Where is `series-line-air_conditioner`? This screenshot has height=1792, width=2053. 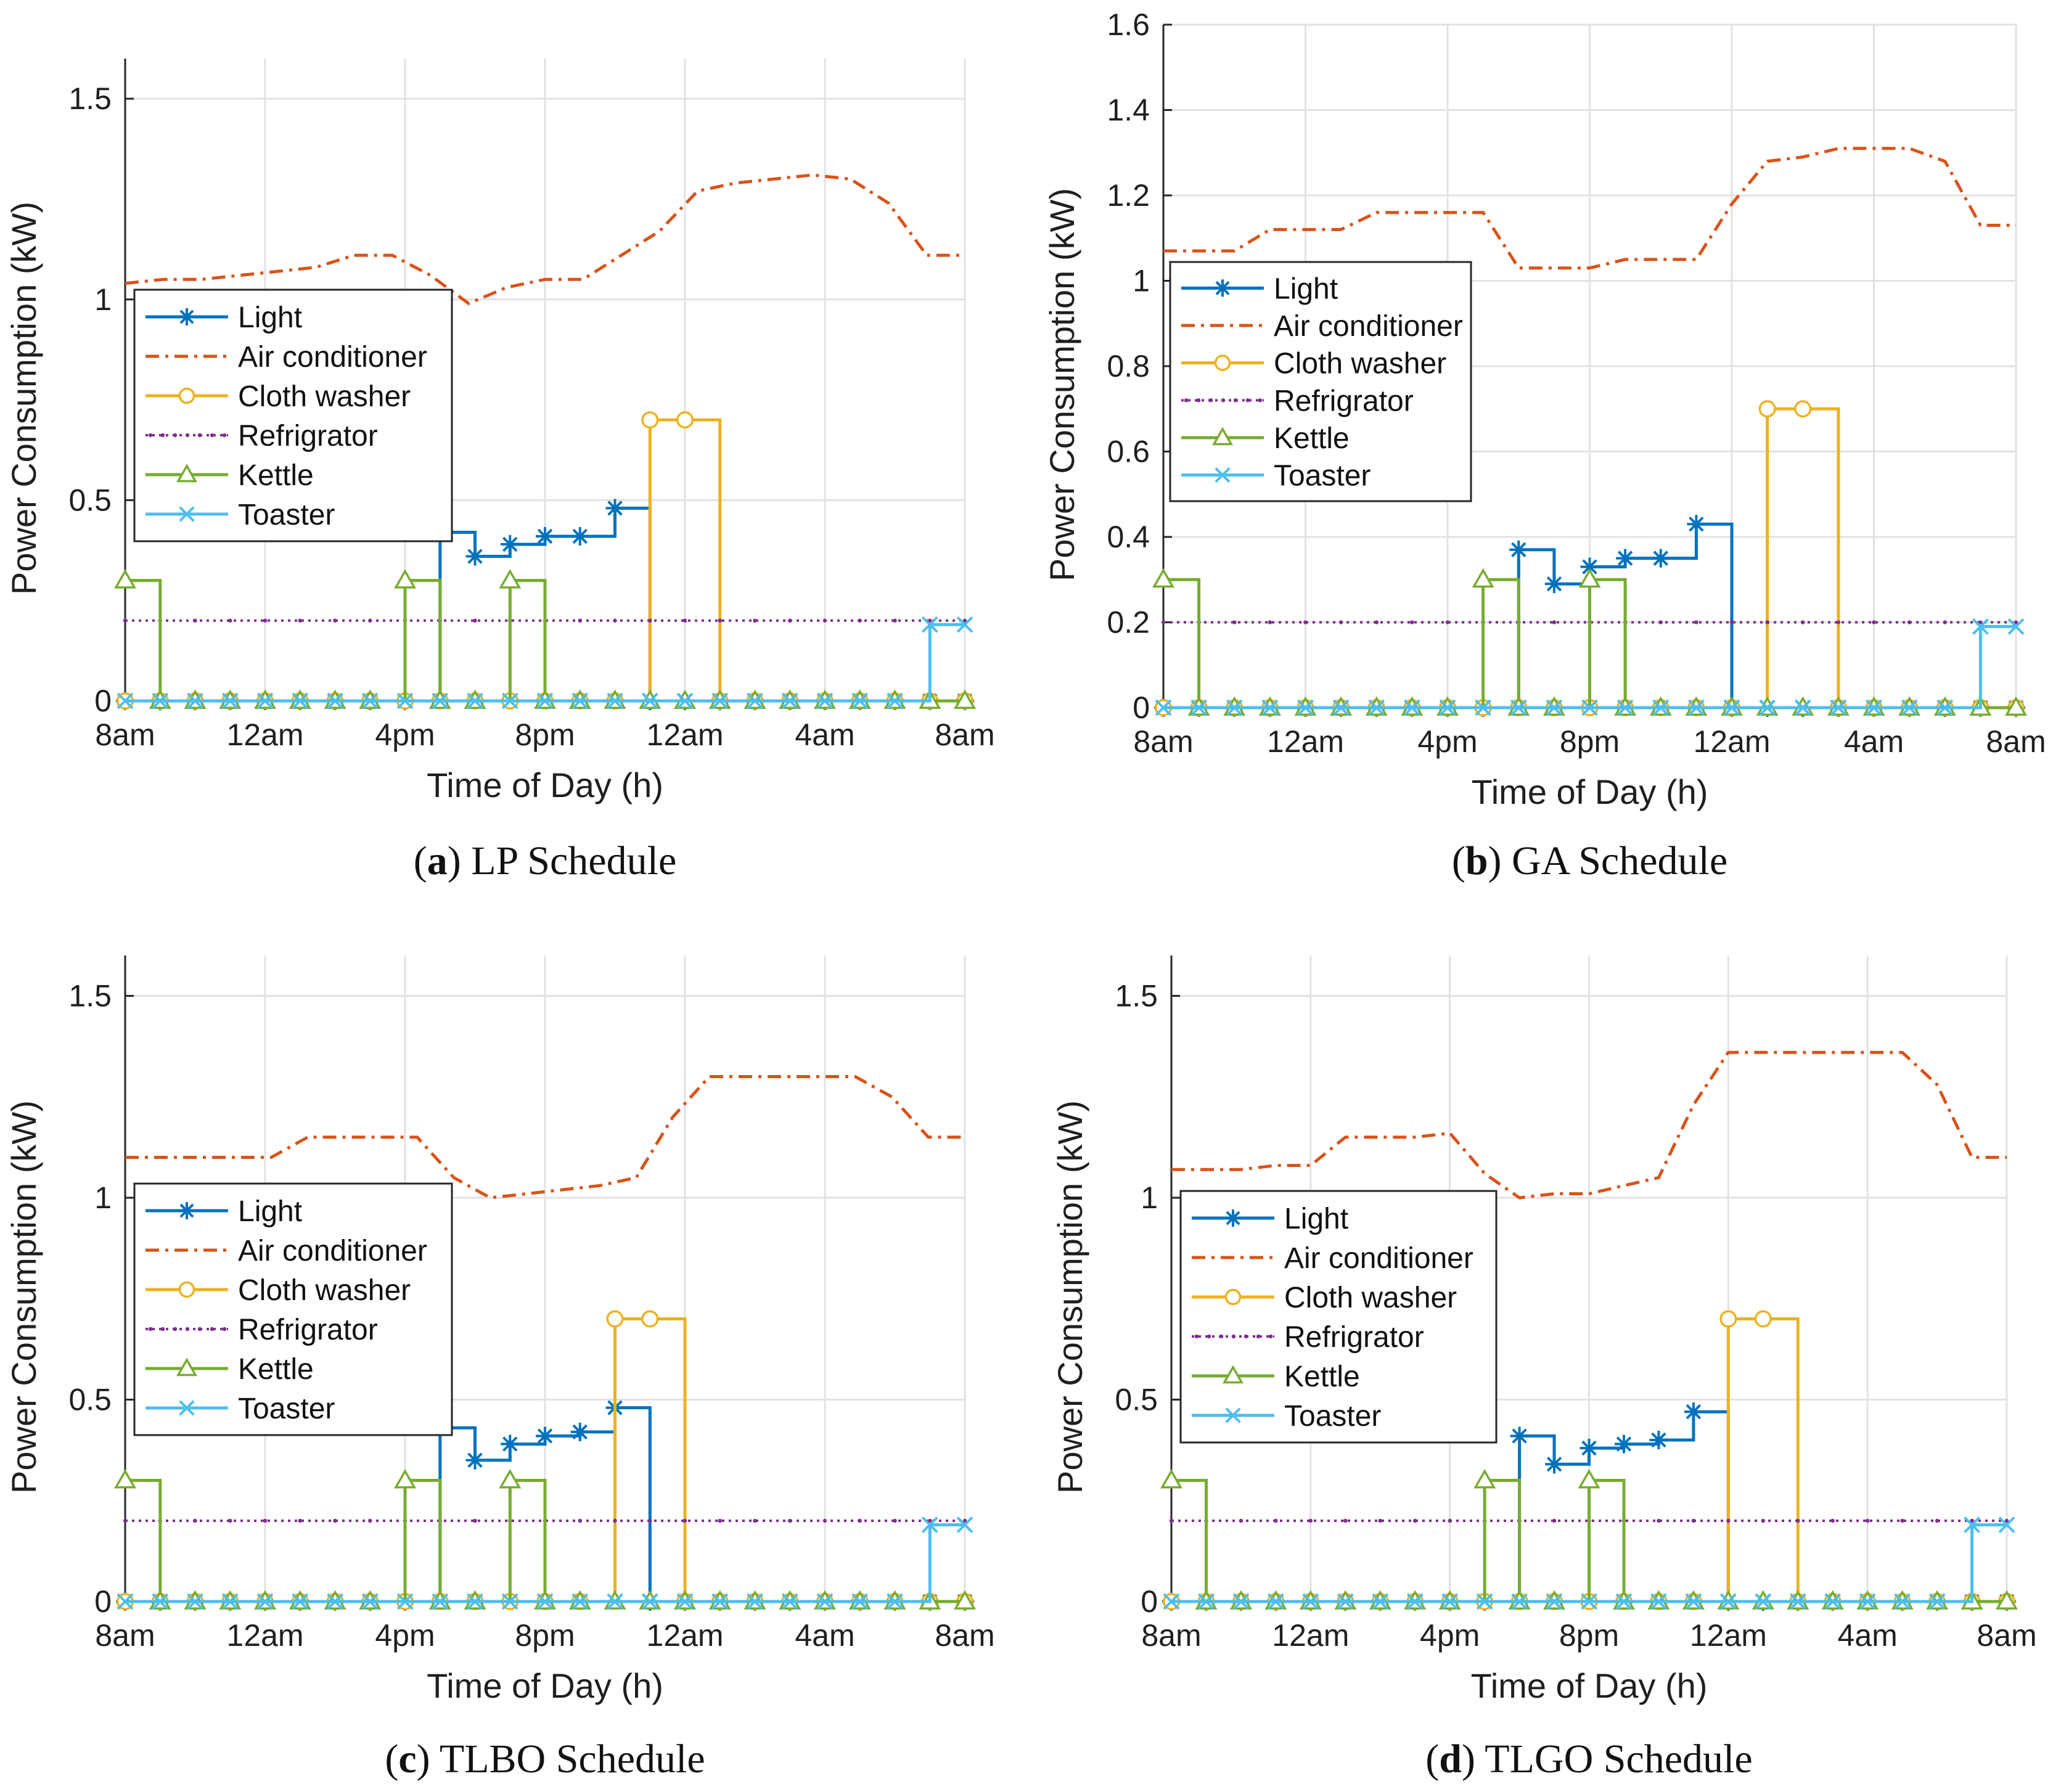 series-line-air_conditioner is located at coordinates (1589, 208).